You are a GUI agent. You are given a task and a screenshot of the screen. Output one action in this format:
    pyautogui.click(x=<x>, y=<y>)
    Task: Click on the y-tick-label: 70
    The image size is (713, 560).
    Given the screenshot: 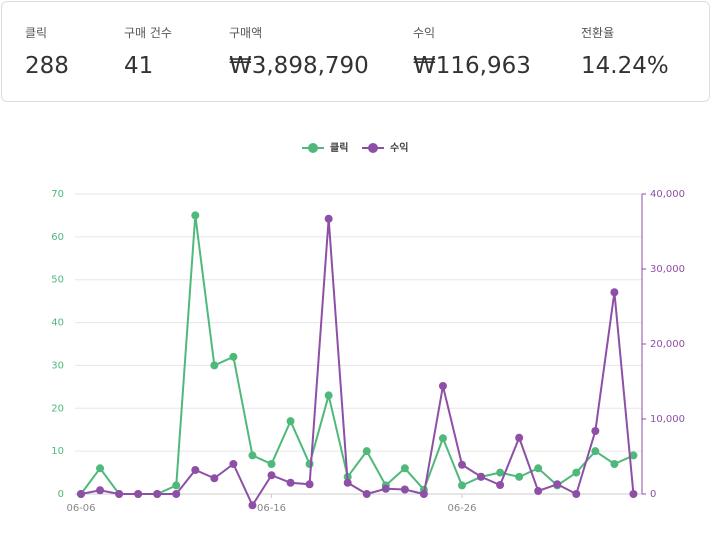 What is the action you would take?
    pyautogui.click(x=57, y=194)
    